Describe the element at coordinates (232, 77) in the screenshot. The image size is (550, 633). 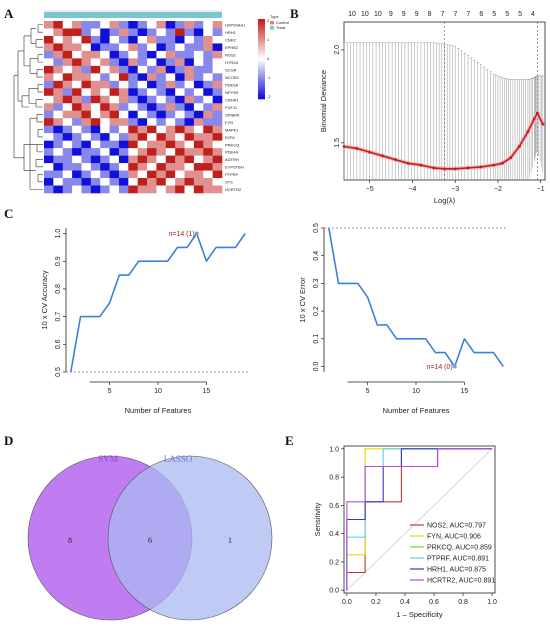
I see `heatmap-row-label: NCOR1` at that location.